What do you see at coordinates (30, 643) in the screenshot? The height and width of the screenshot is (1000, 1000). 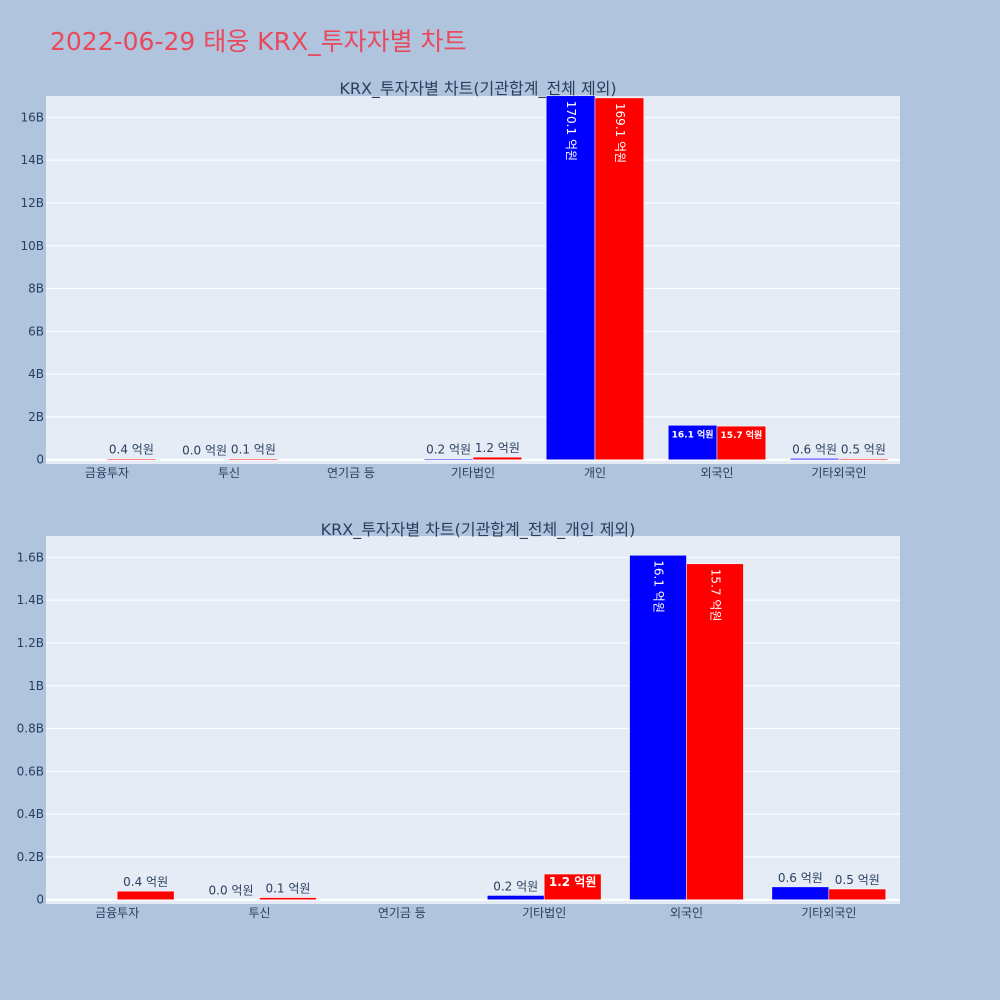 I see `y-tick-label: 1.2B` at bounding box center [30, 643].